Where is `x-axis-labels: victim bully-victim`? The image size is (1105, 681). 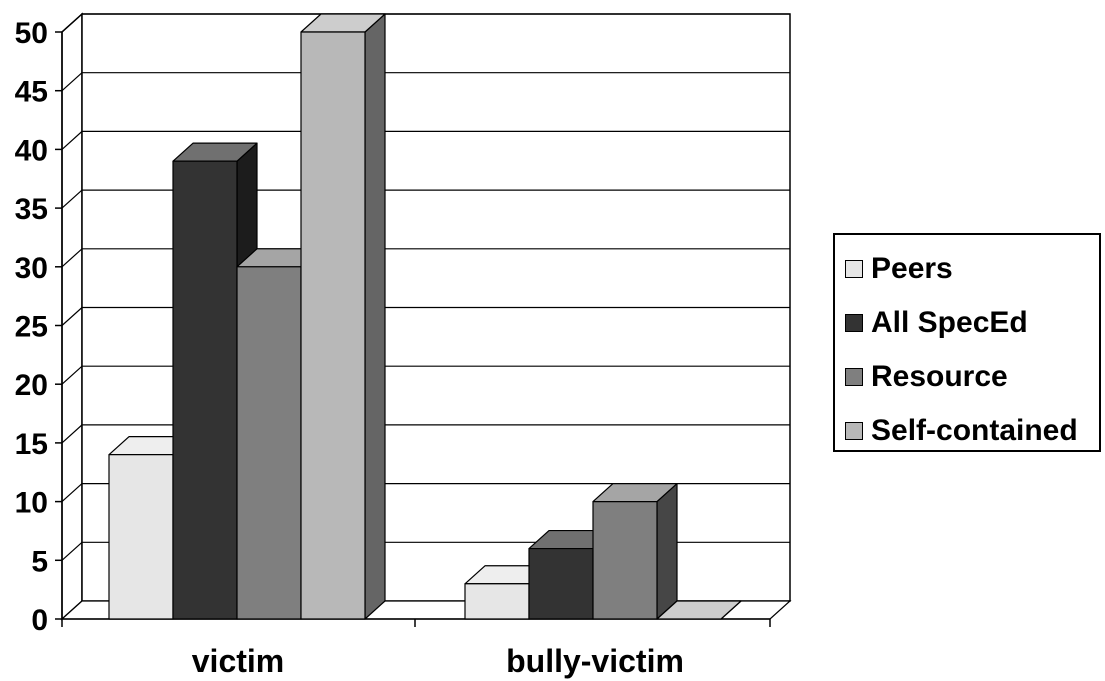 x-axis-labels: victim bully-victim is located at coordinates (438, 661).